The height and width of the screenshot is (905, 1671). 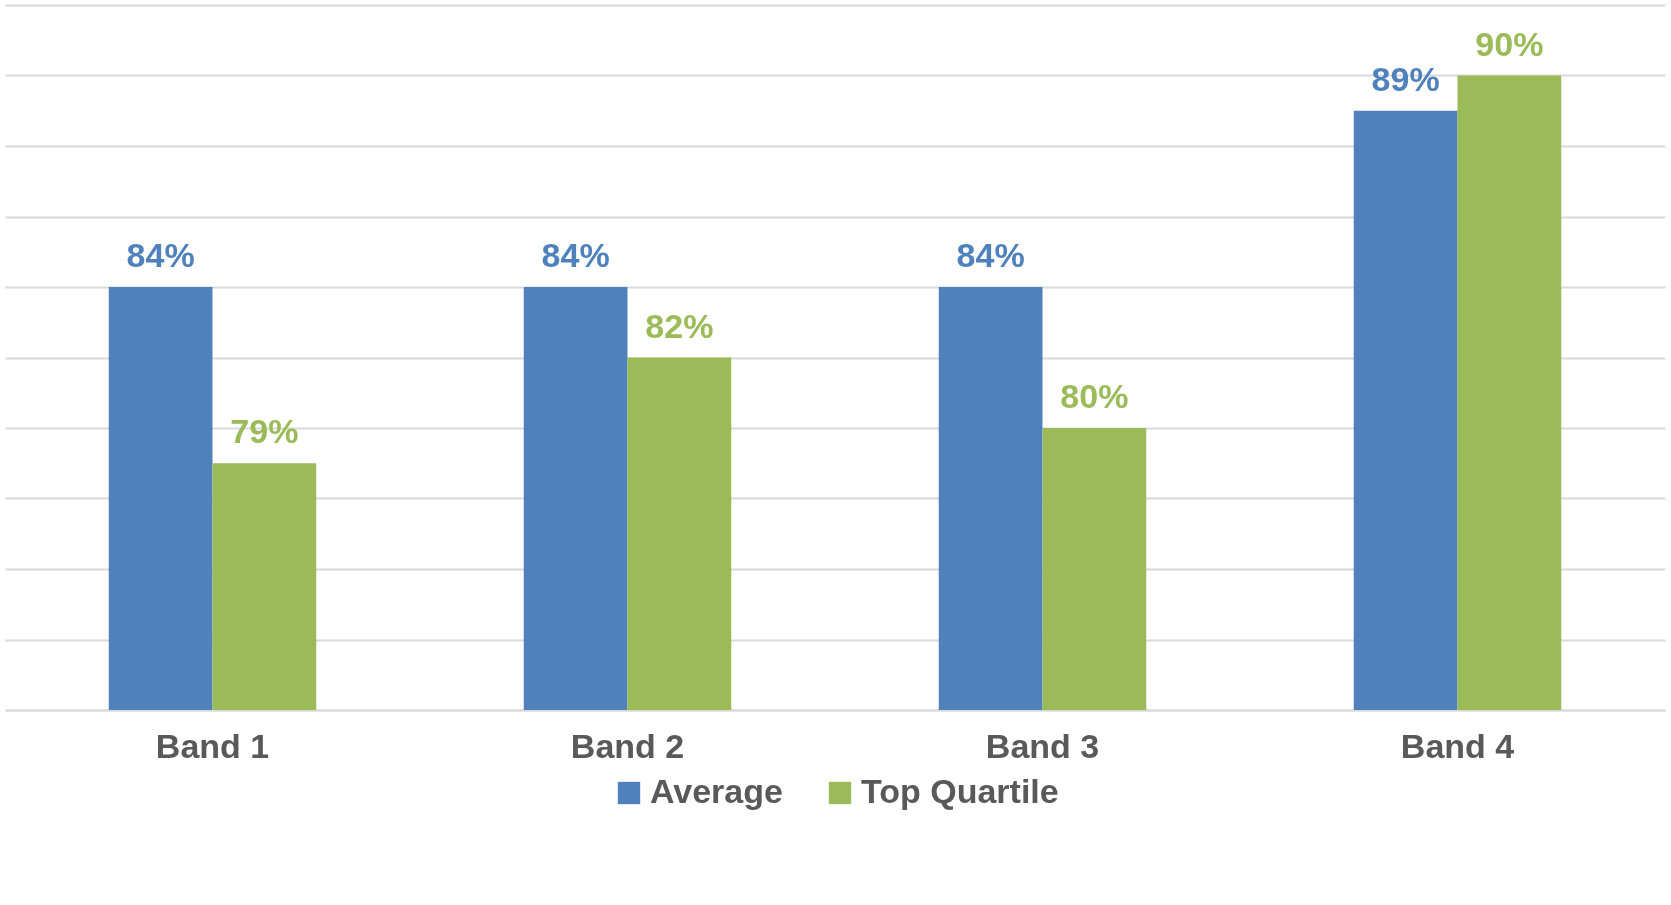 I want to click on data-label: 79%, so click(x=264, y=431).